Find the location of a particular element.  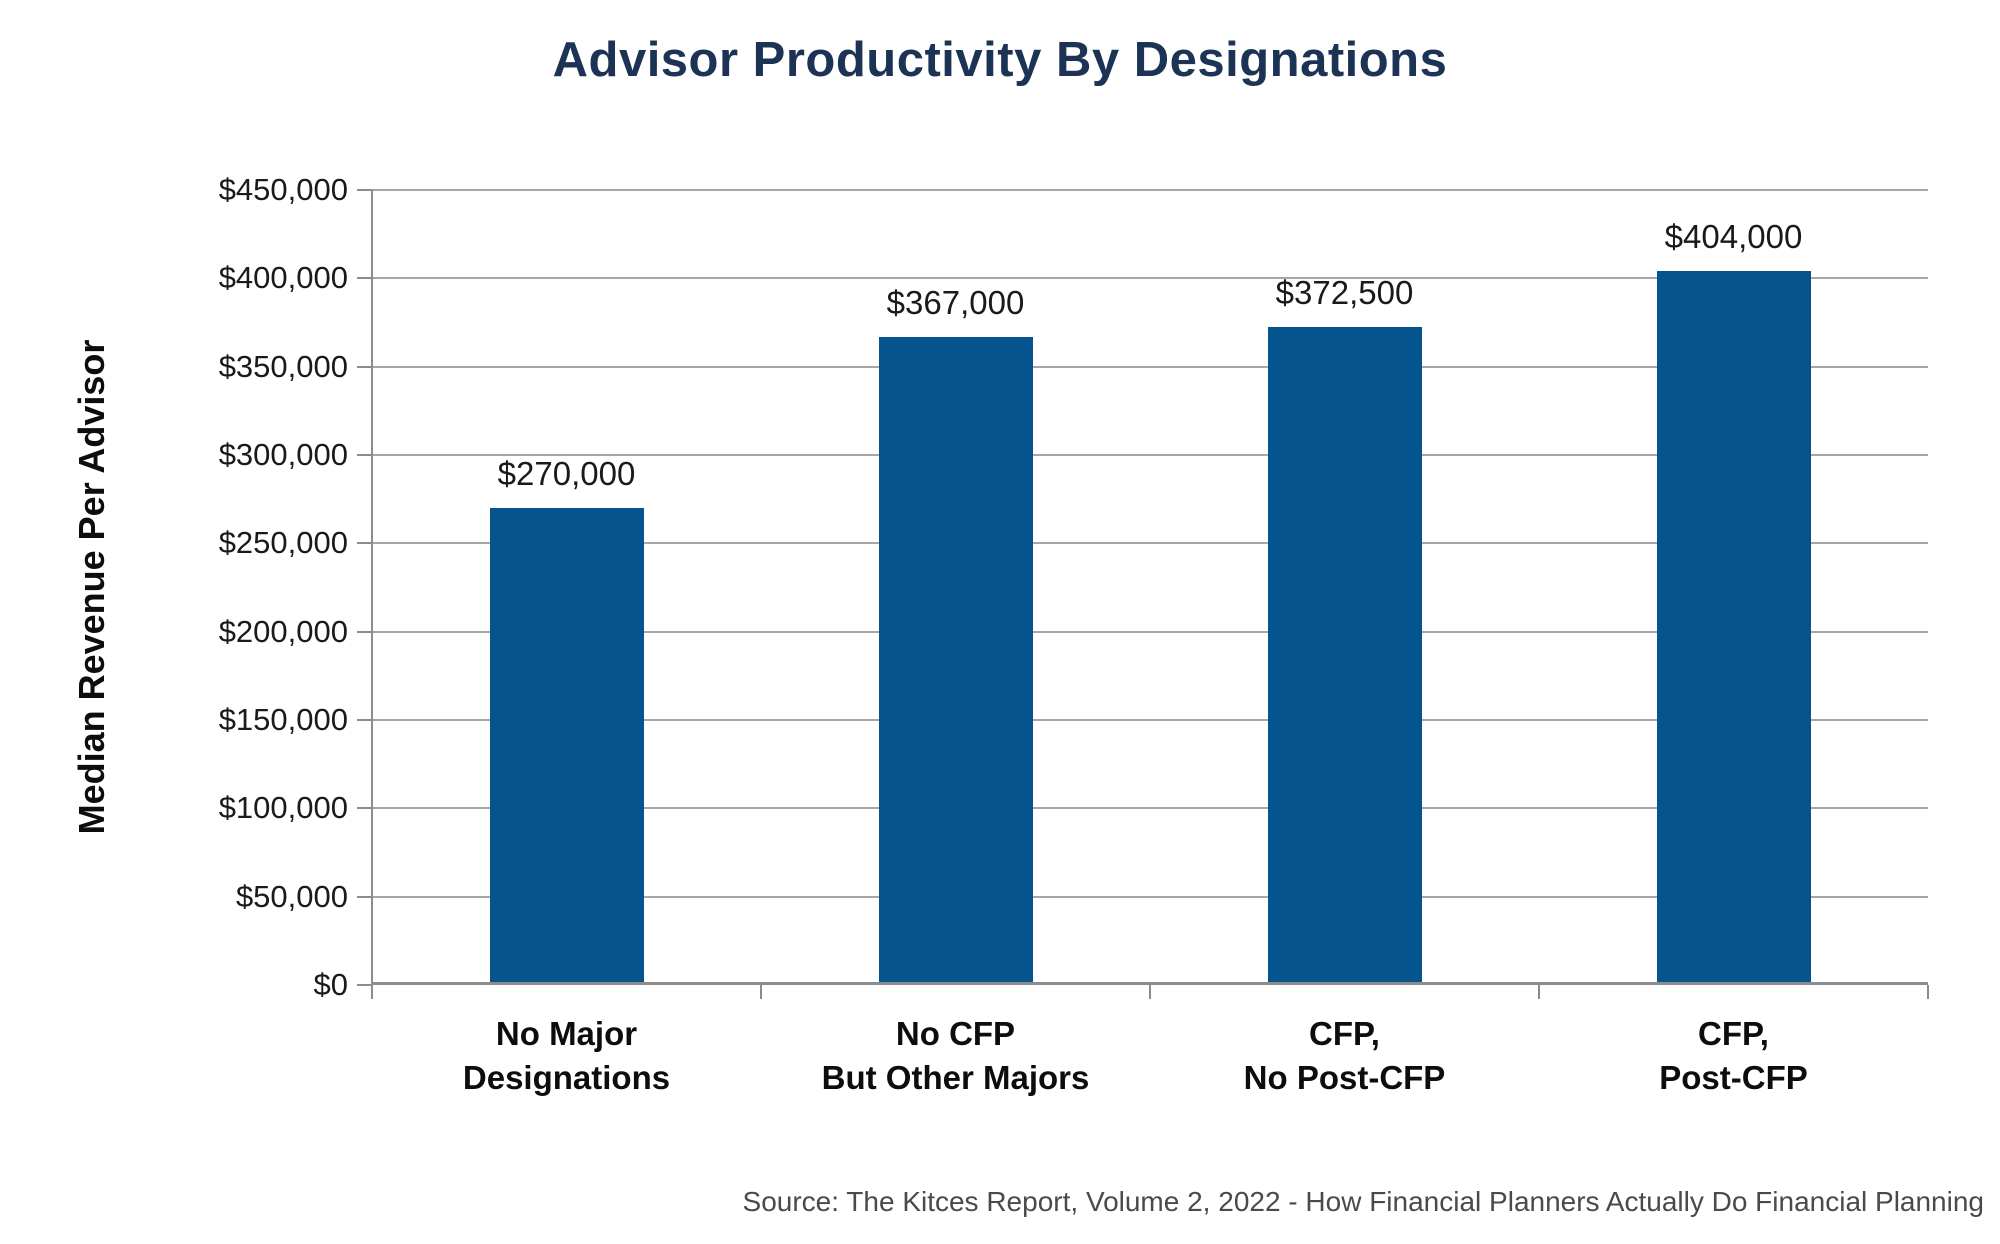

bar-value-label: $372,500 is located at coordinates (1344, 292).